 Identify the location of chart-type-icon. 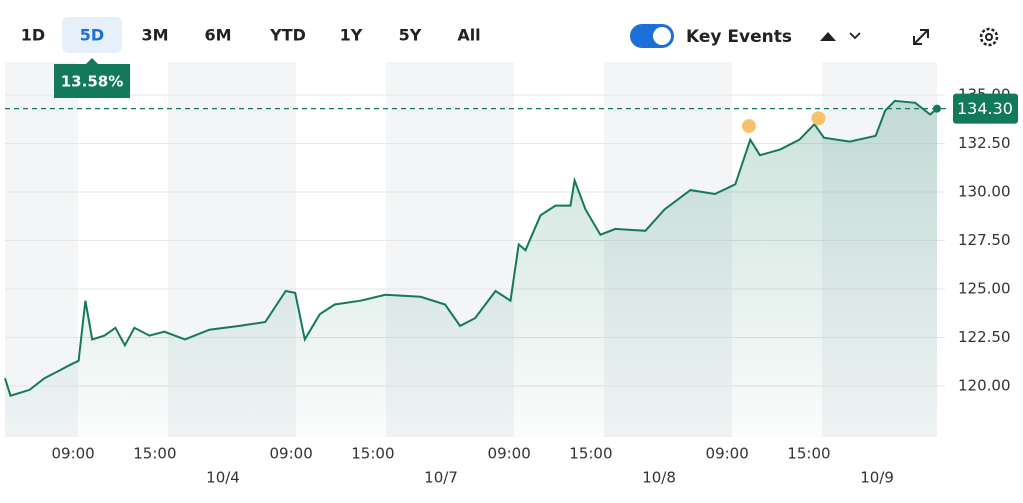
(828, 36).